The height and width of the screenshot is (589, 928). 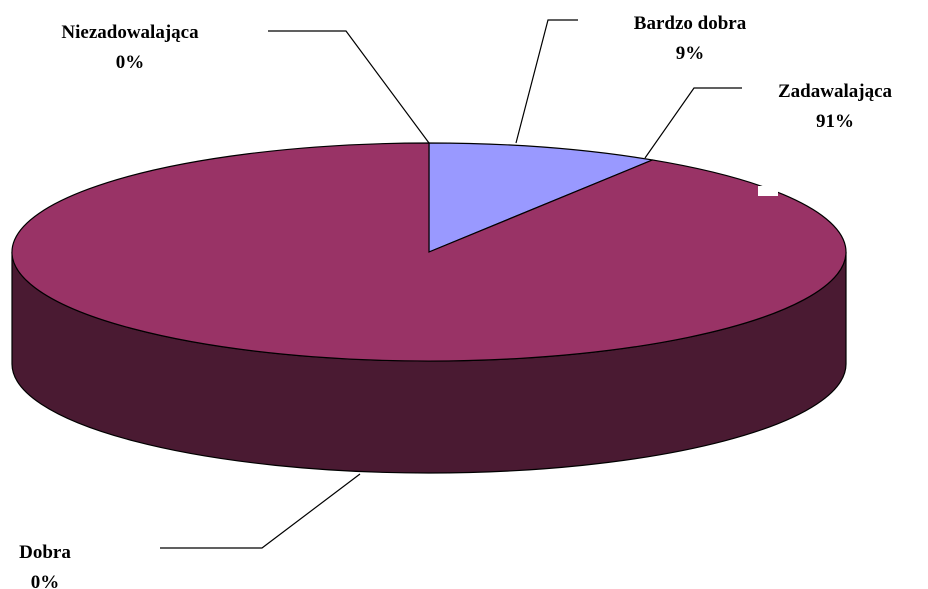 What do you see at coordinates (45, 552) in the screenshot?
I see `label-dobra: Dobra` at bounding box center [45, 552].